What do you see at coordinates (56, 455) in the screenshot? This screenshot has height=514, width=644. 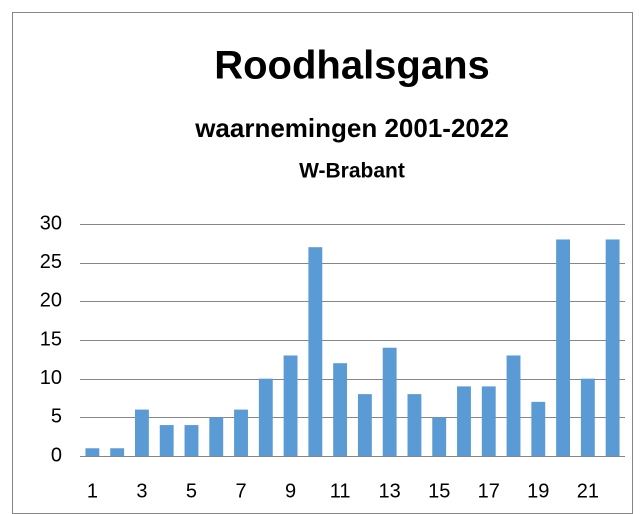 I see `y-tick-label: 0` at bounding box center [56, 455].